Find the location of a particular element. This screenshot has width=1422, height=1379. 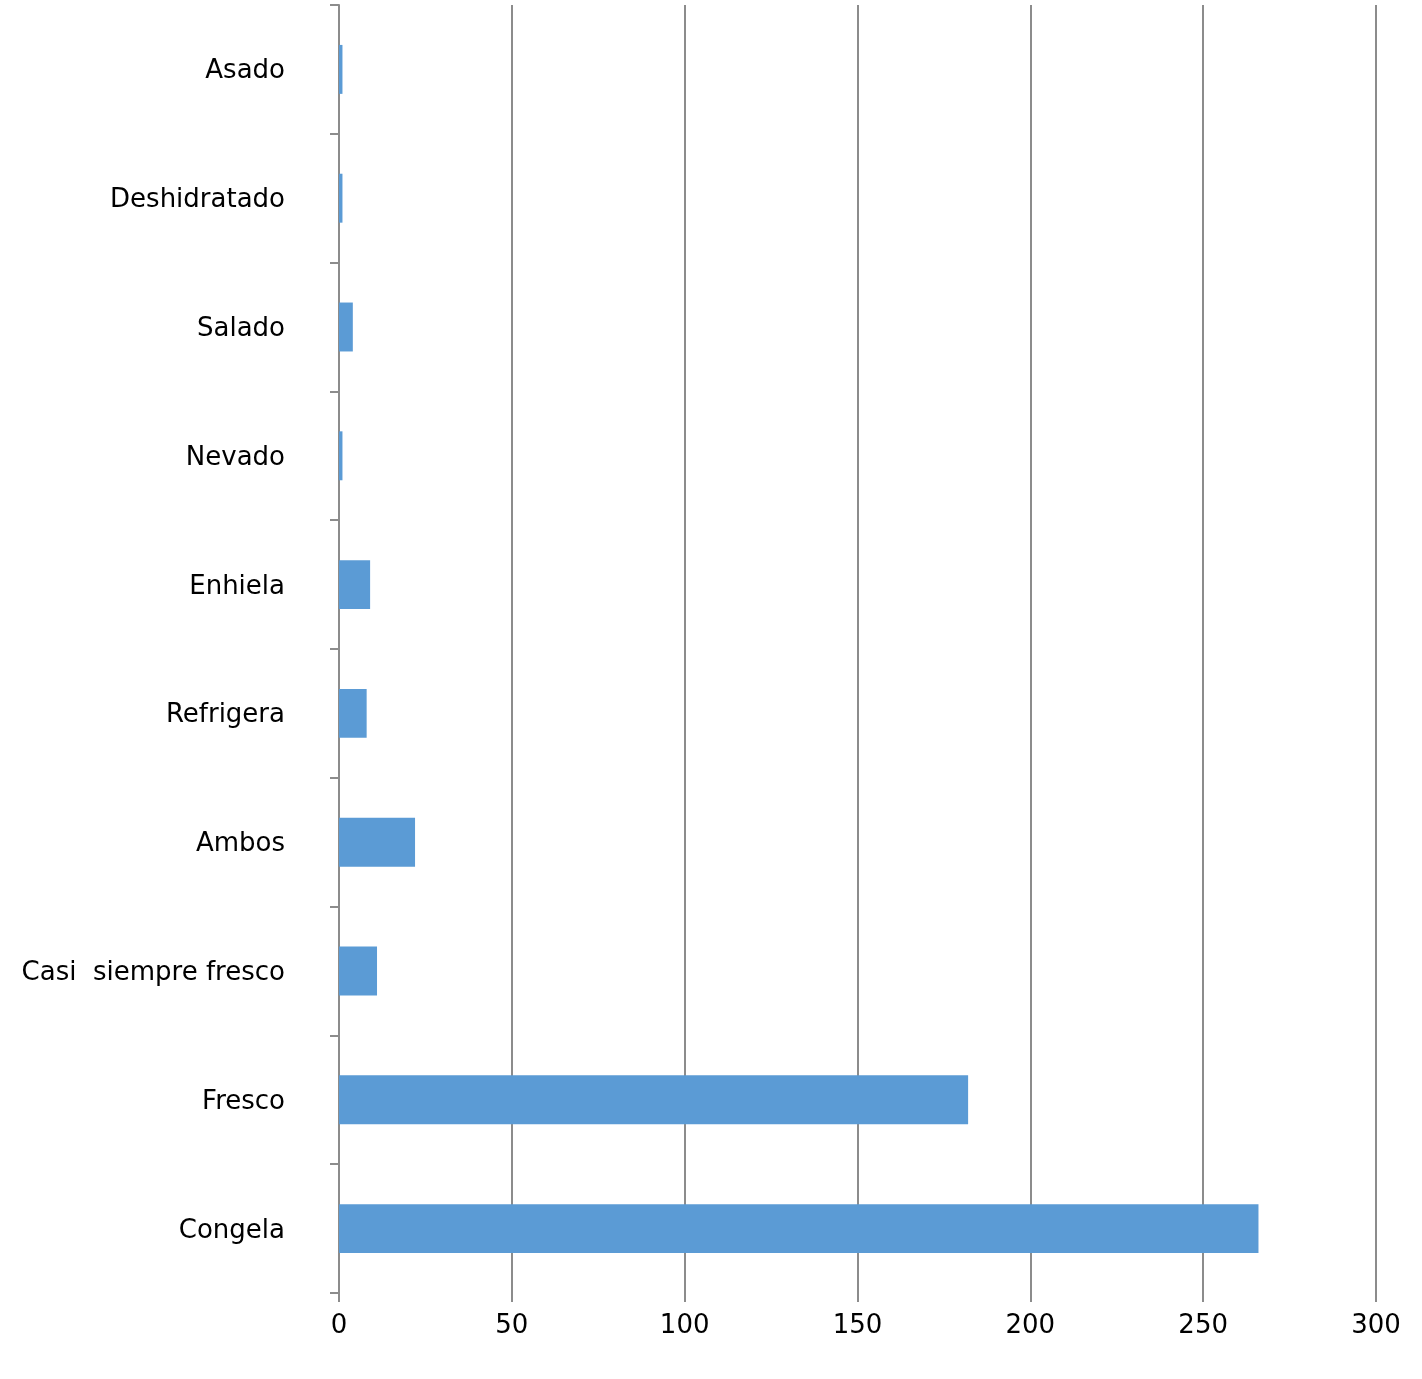

y-tick-label: Casi siempre fresco is located at coordinates (153, 971).